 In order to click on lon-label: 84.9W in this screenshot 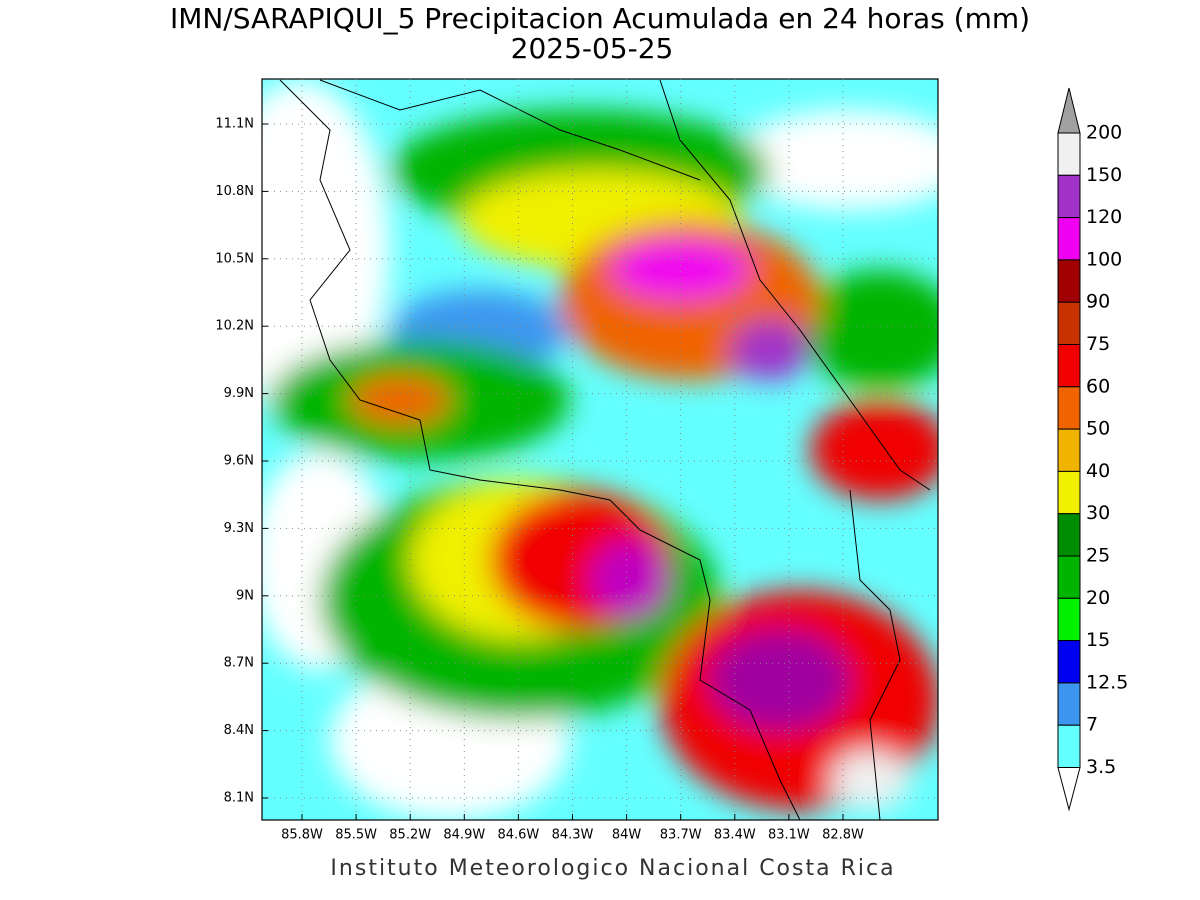, I will do `click(464, 835)`.